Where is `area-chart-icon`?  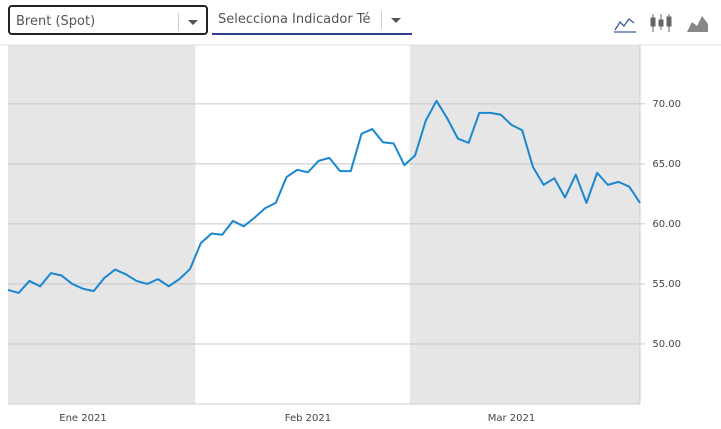
area-chart-icon is located at coordinates (697, 24).